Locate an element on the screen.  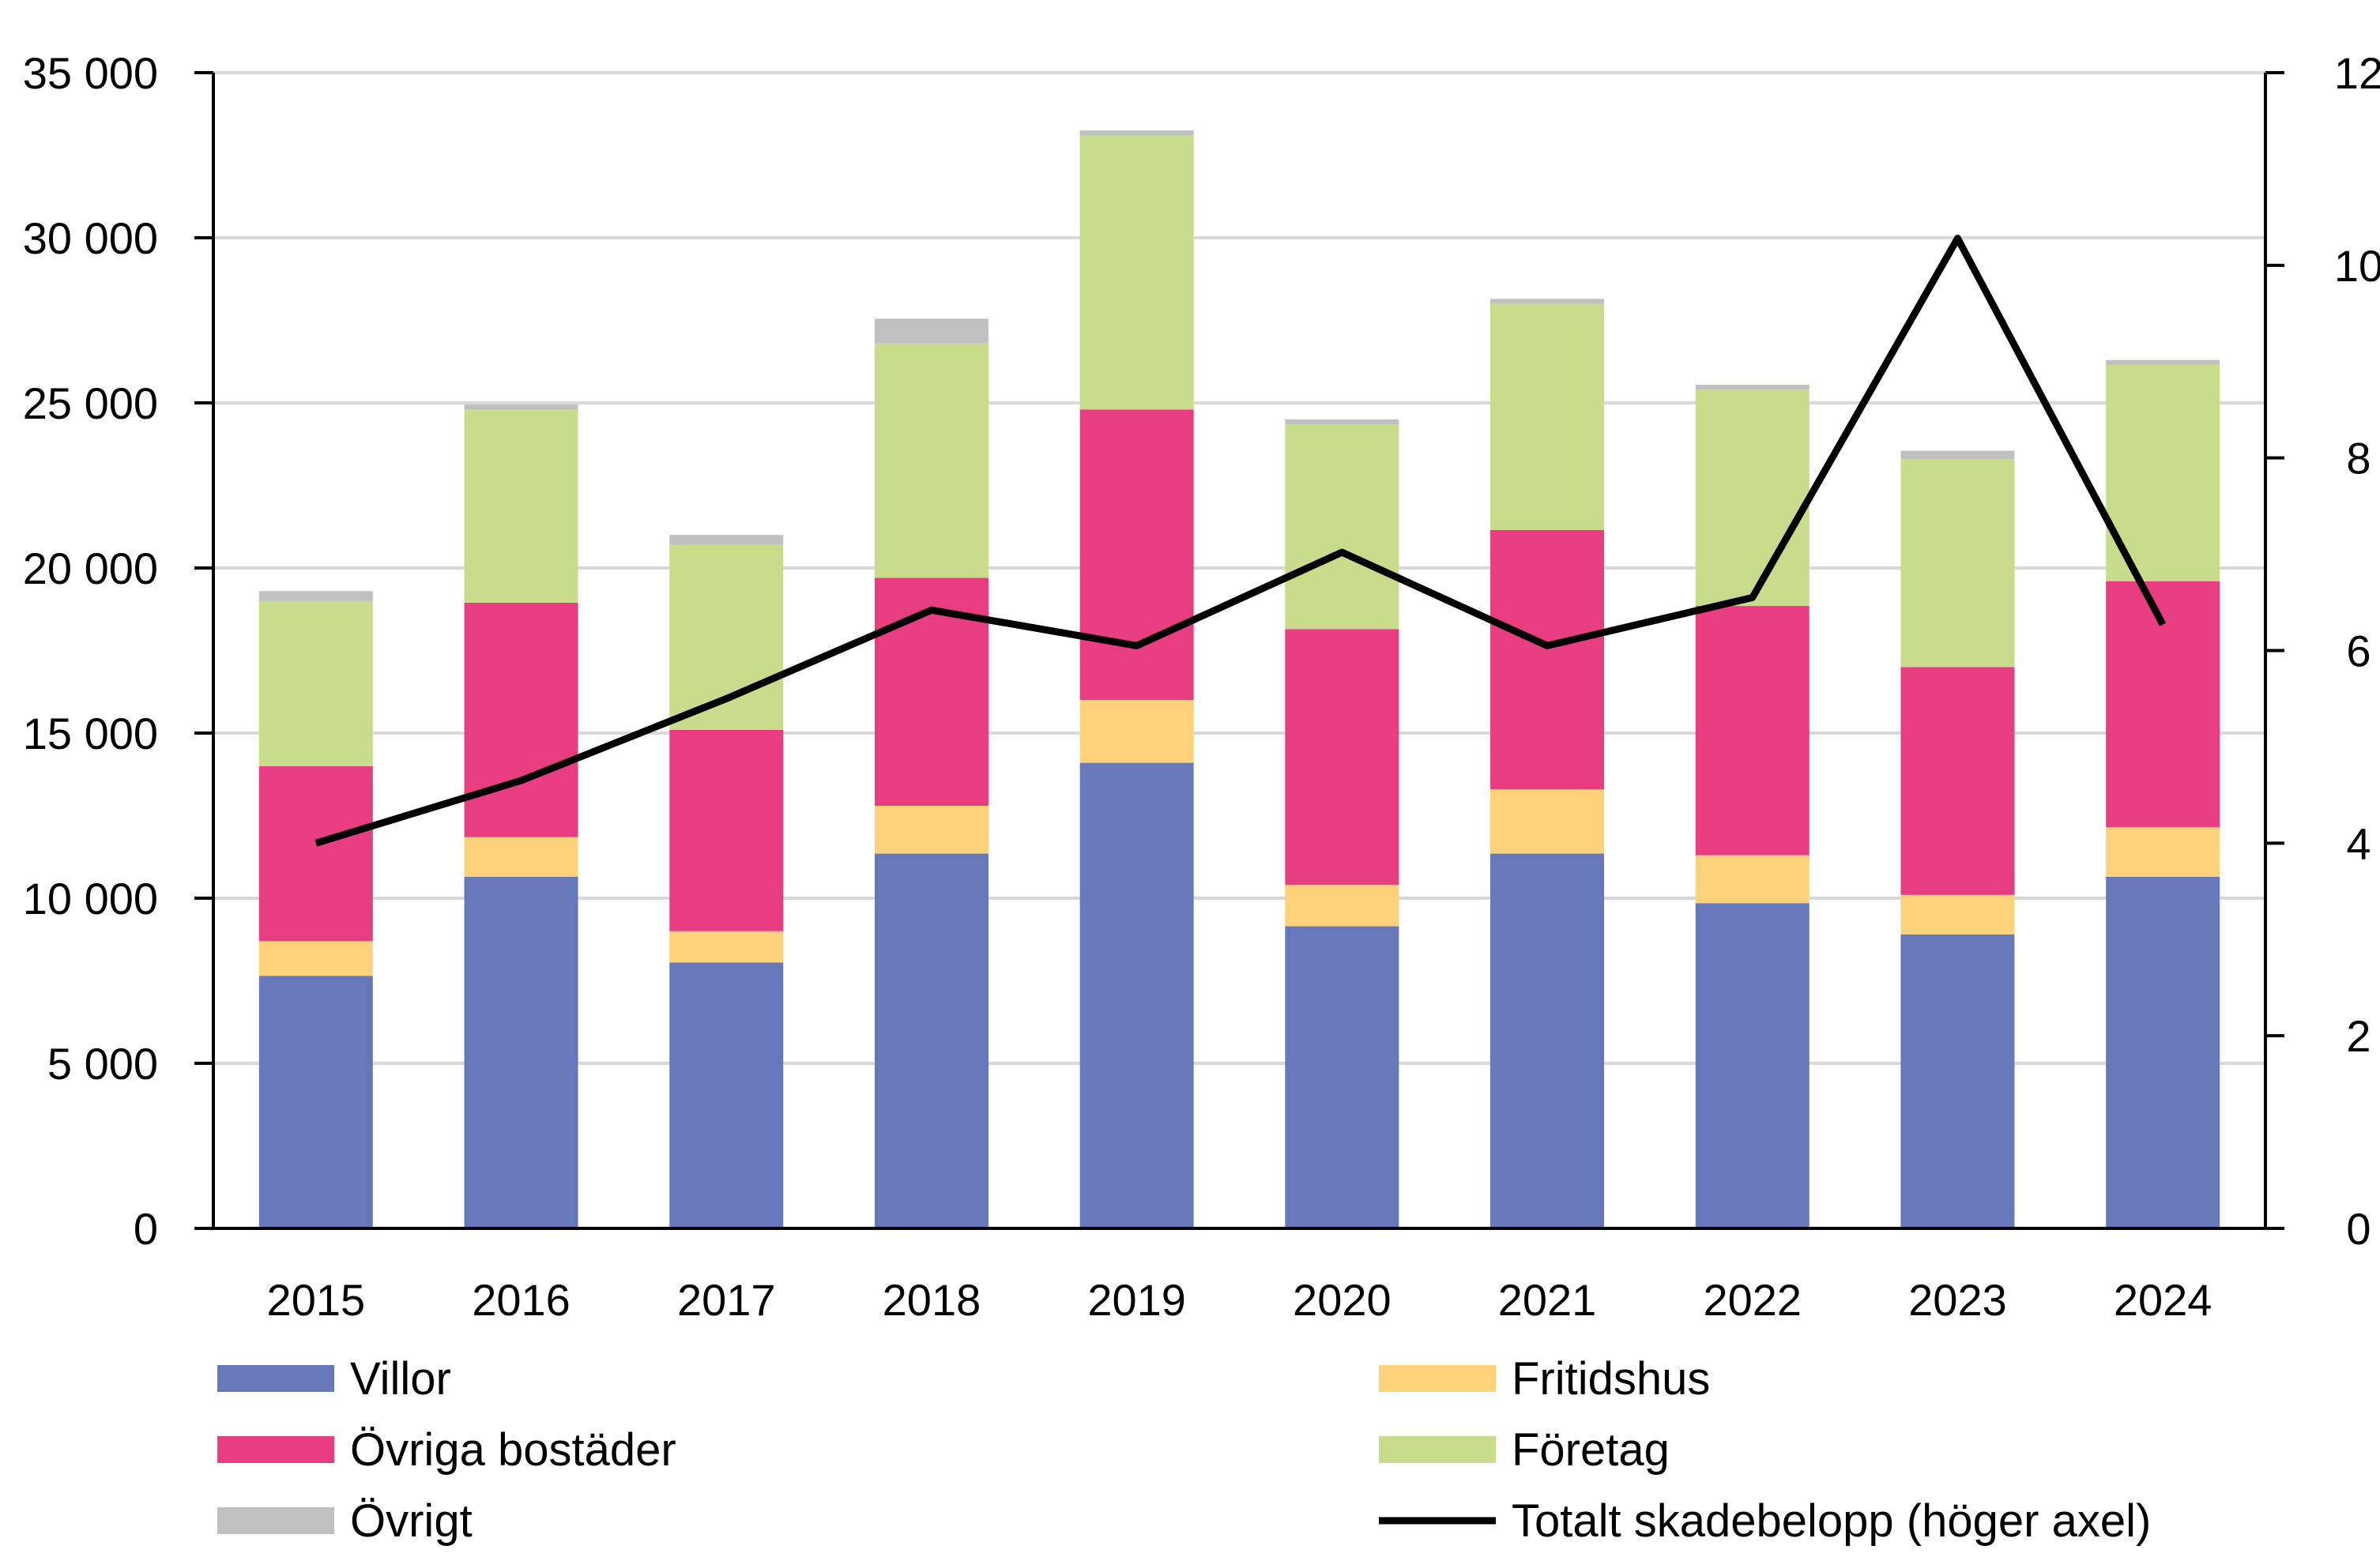
right-axis-tick-label: 2 is located at coordinates (2358, 1036).